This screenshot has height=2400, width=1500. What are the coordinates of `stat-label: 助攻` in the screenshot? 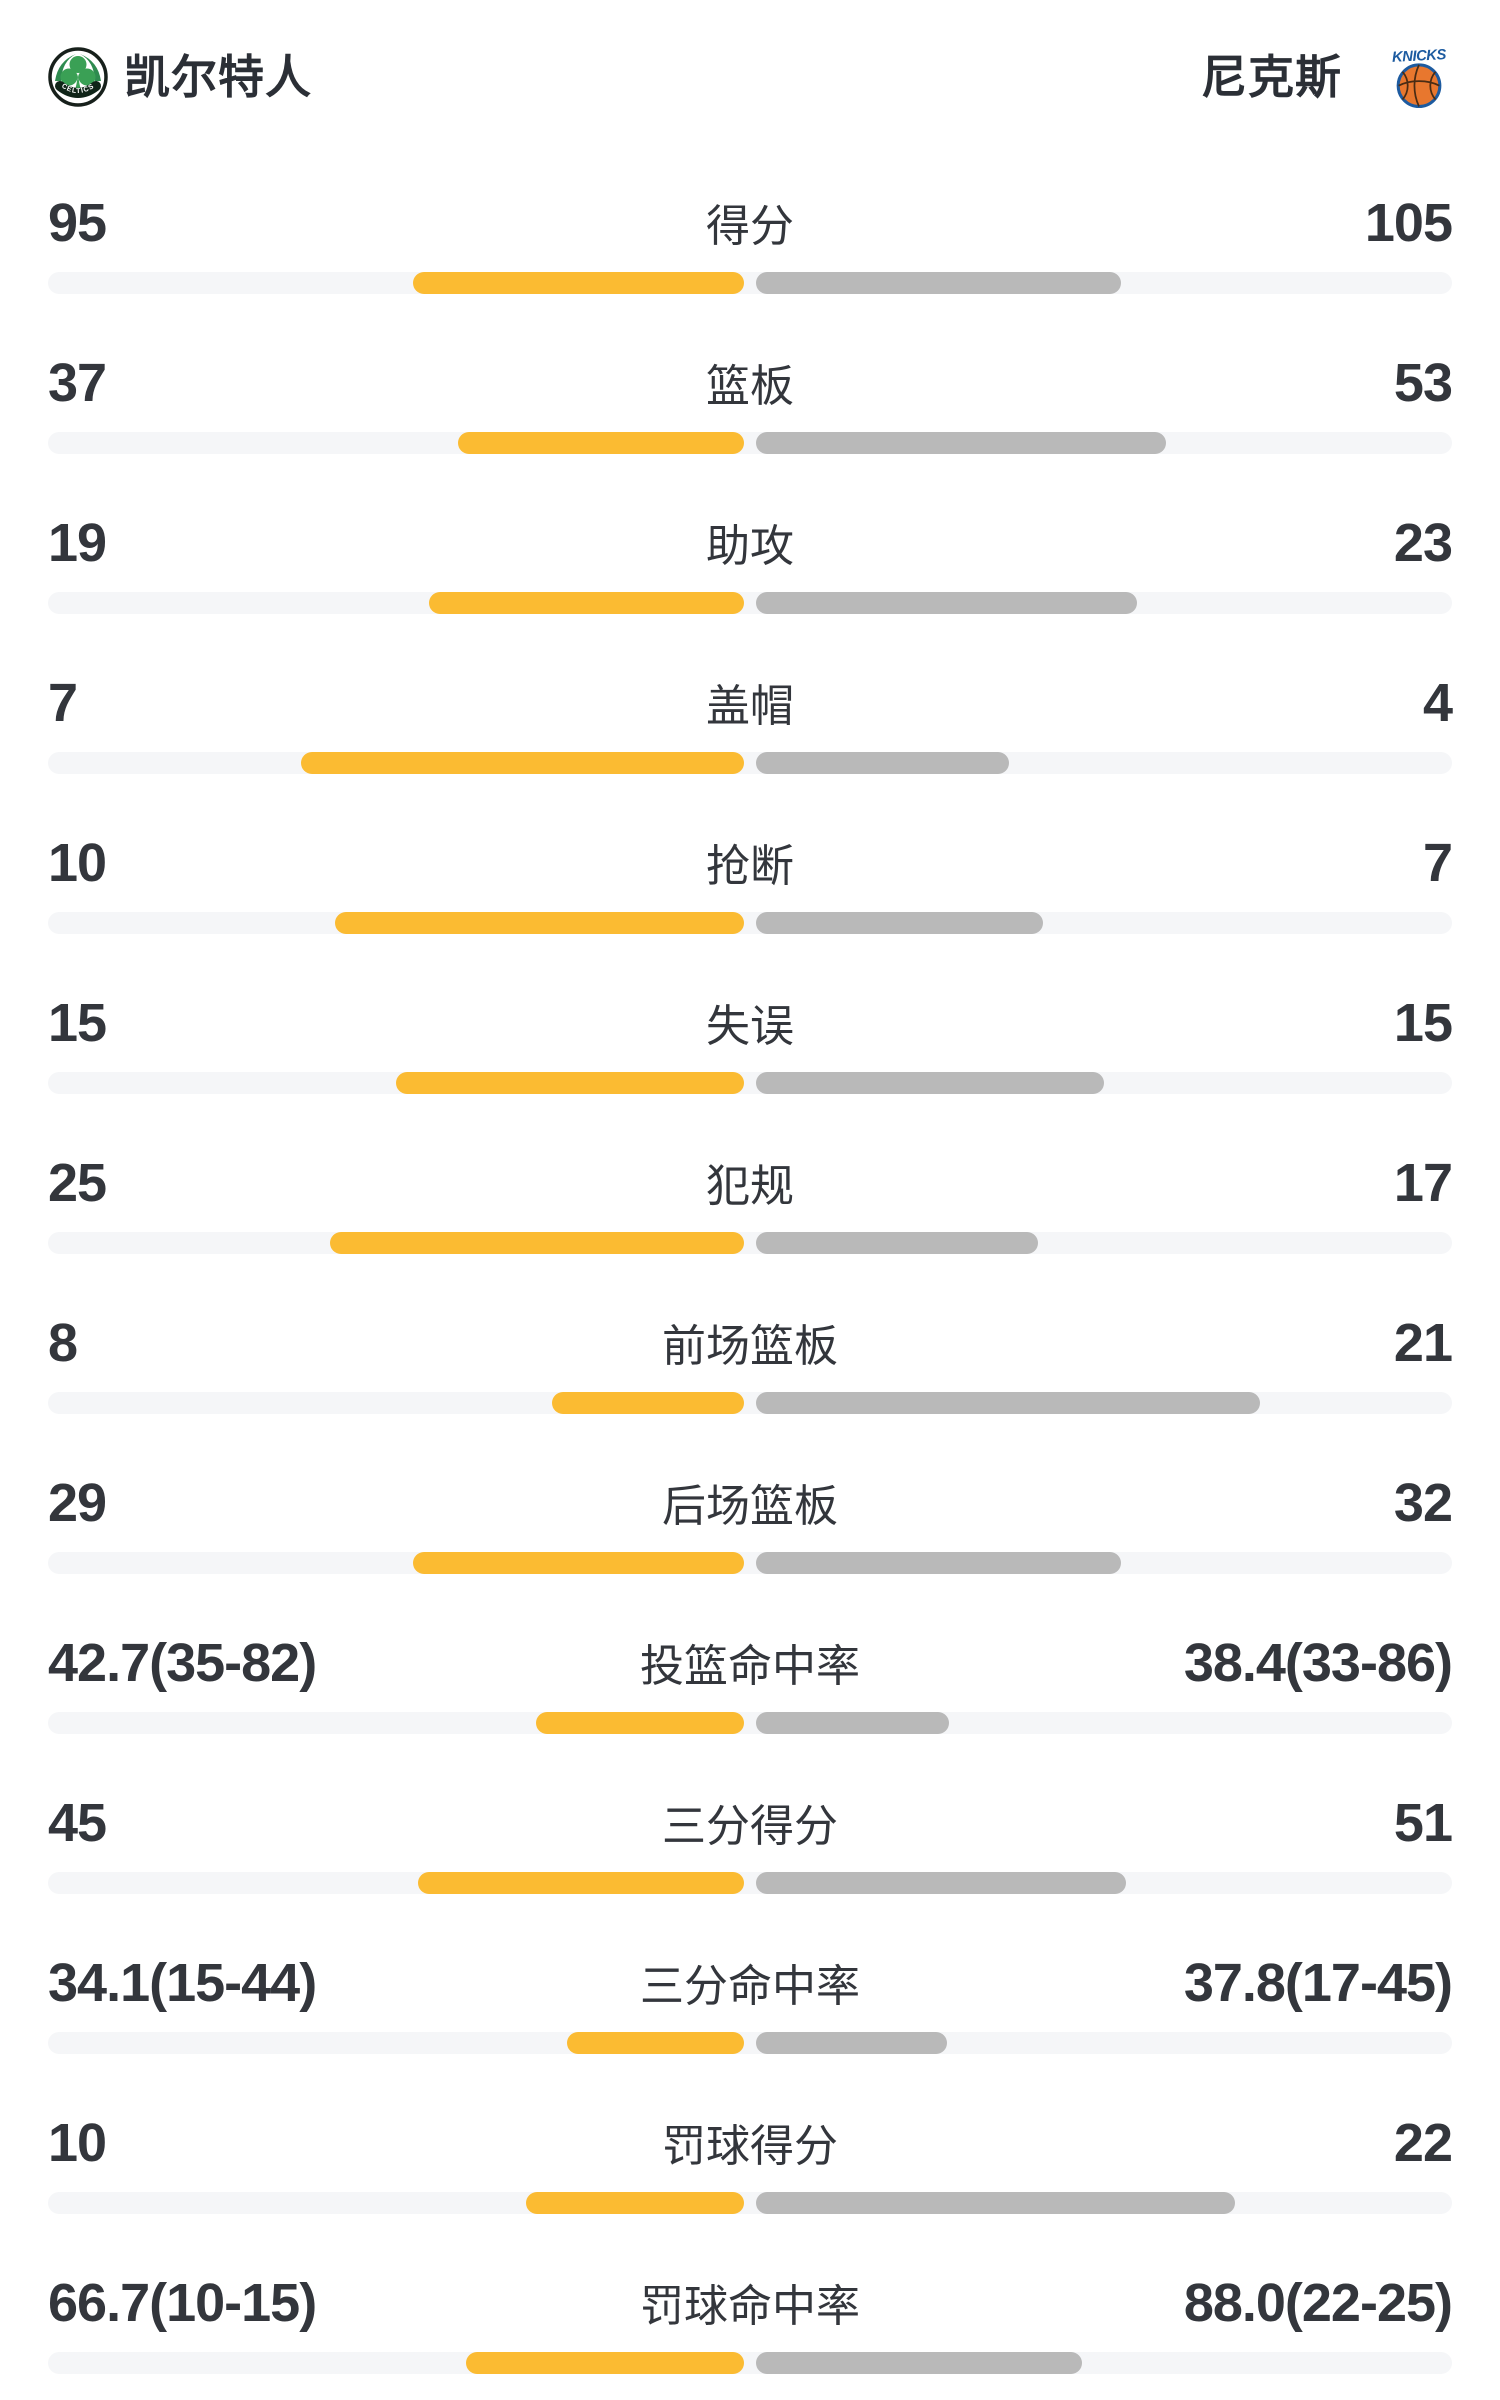 It's located at (750, 546).